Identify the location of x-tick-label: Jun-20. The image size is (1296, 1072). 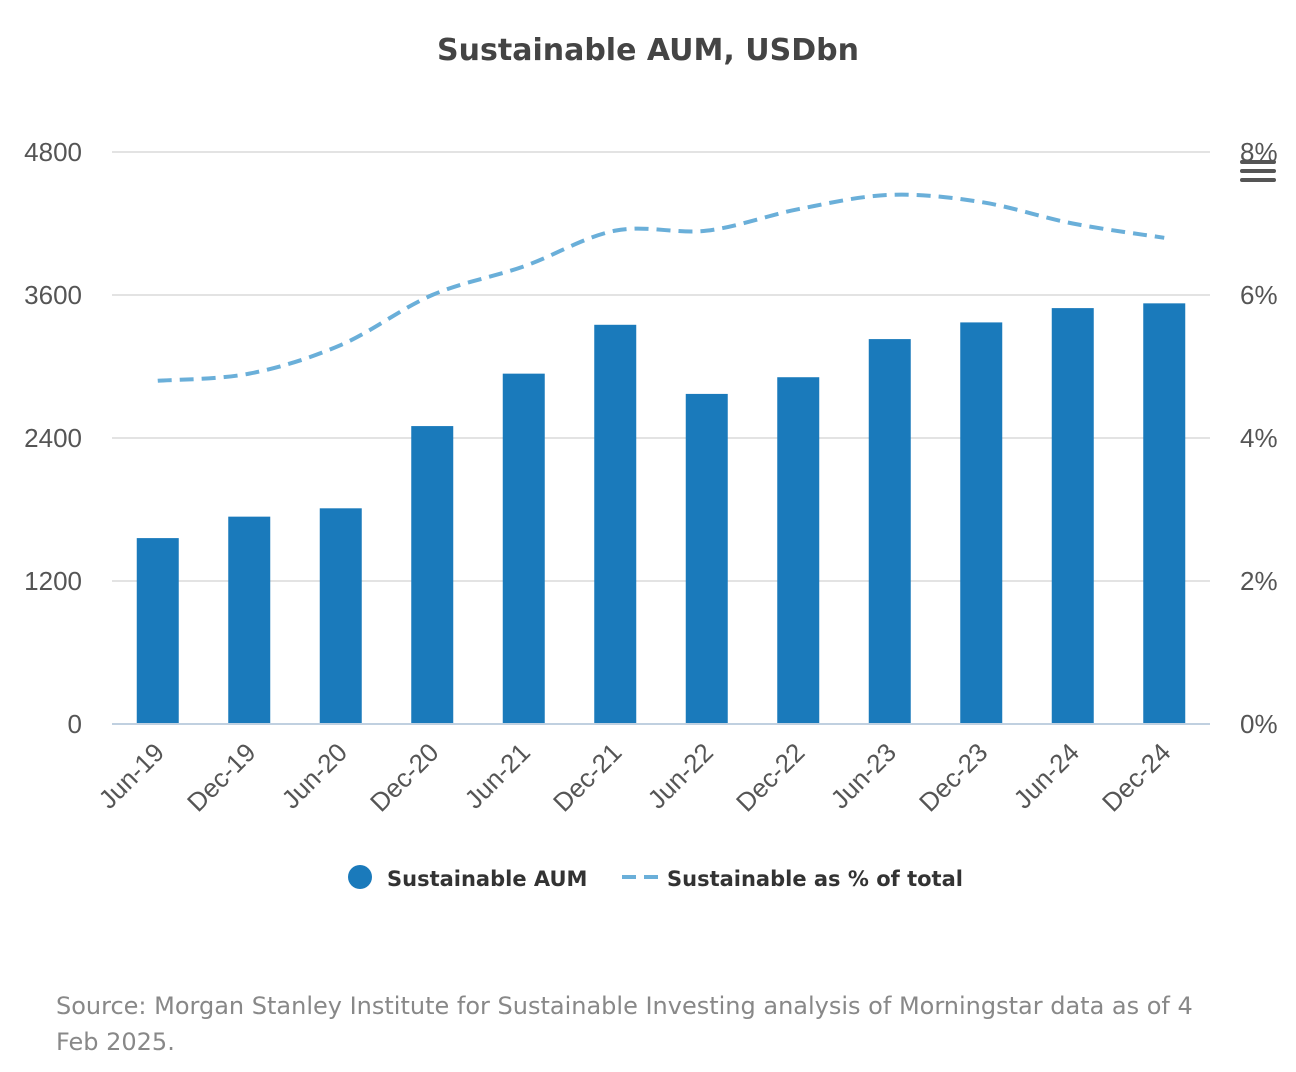
(314, 775).